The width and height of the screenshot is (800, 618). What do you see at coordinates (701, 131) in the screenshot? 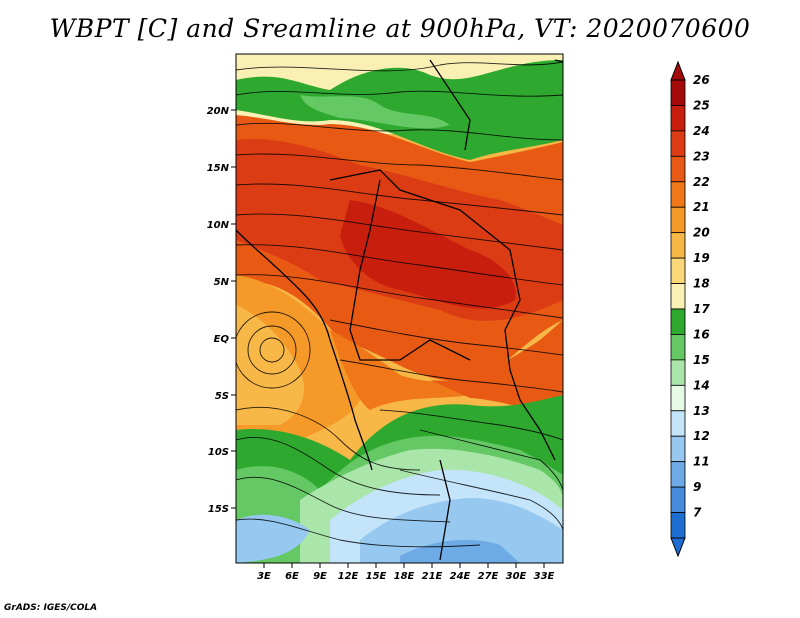
I see `colorbar-label: 24` at bounding box center [701, 131].